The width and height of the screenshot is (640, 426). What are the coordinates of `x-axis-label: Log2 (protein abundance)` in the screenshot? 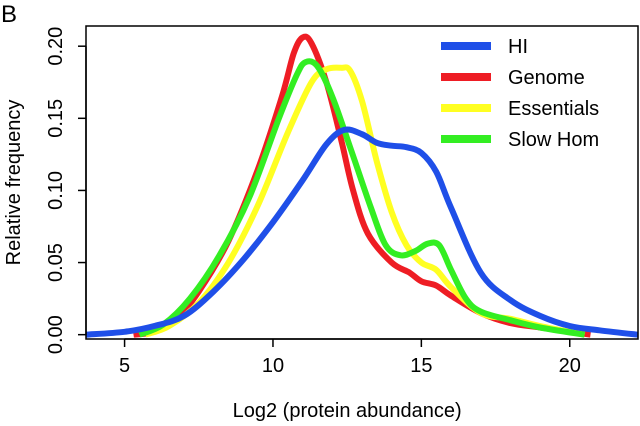 It's located at (347, 411).